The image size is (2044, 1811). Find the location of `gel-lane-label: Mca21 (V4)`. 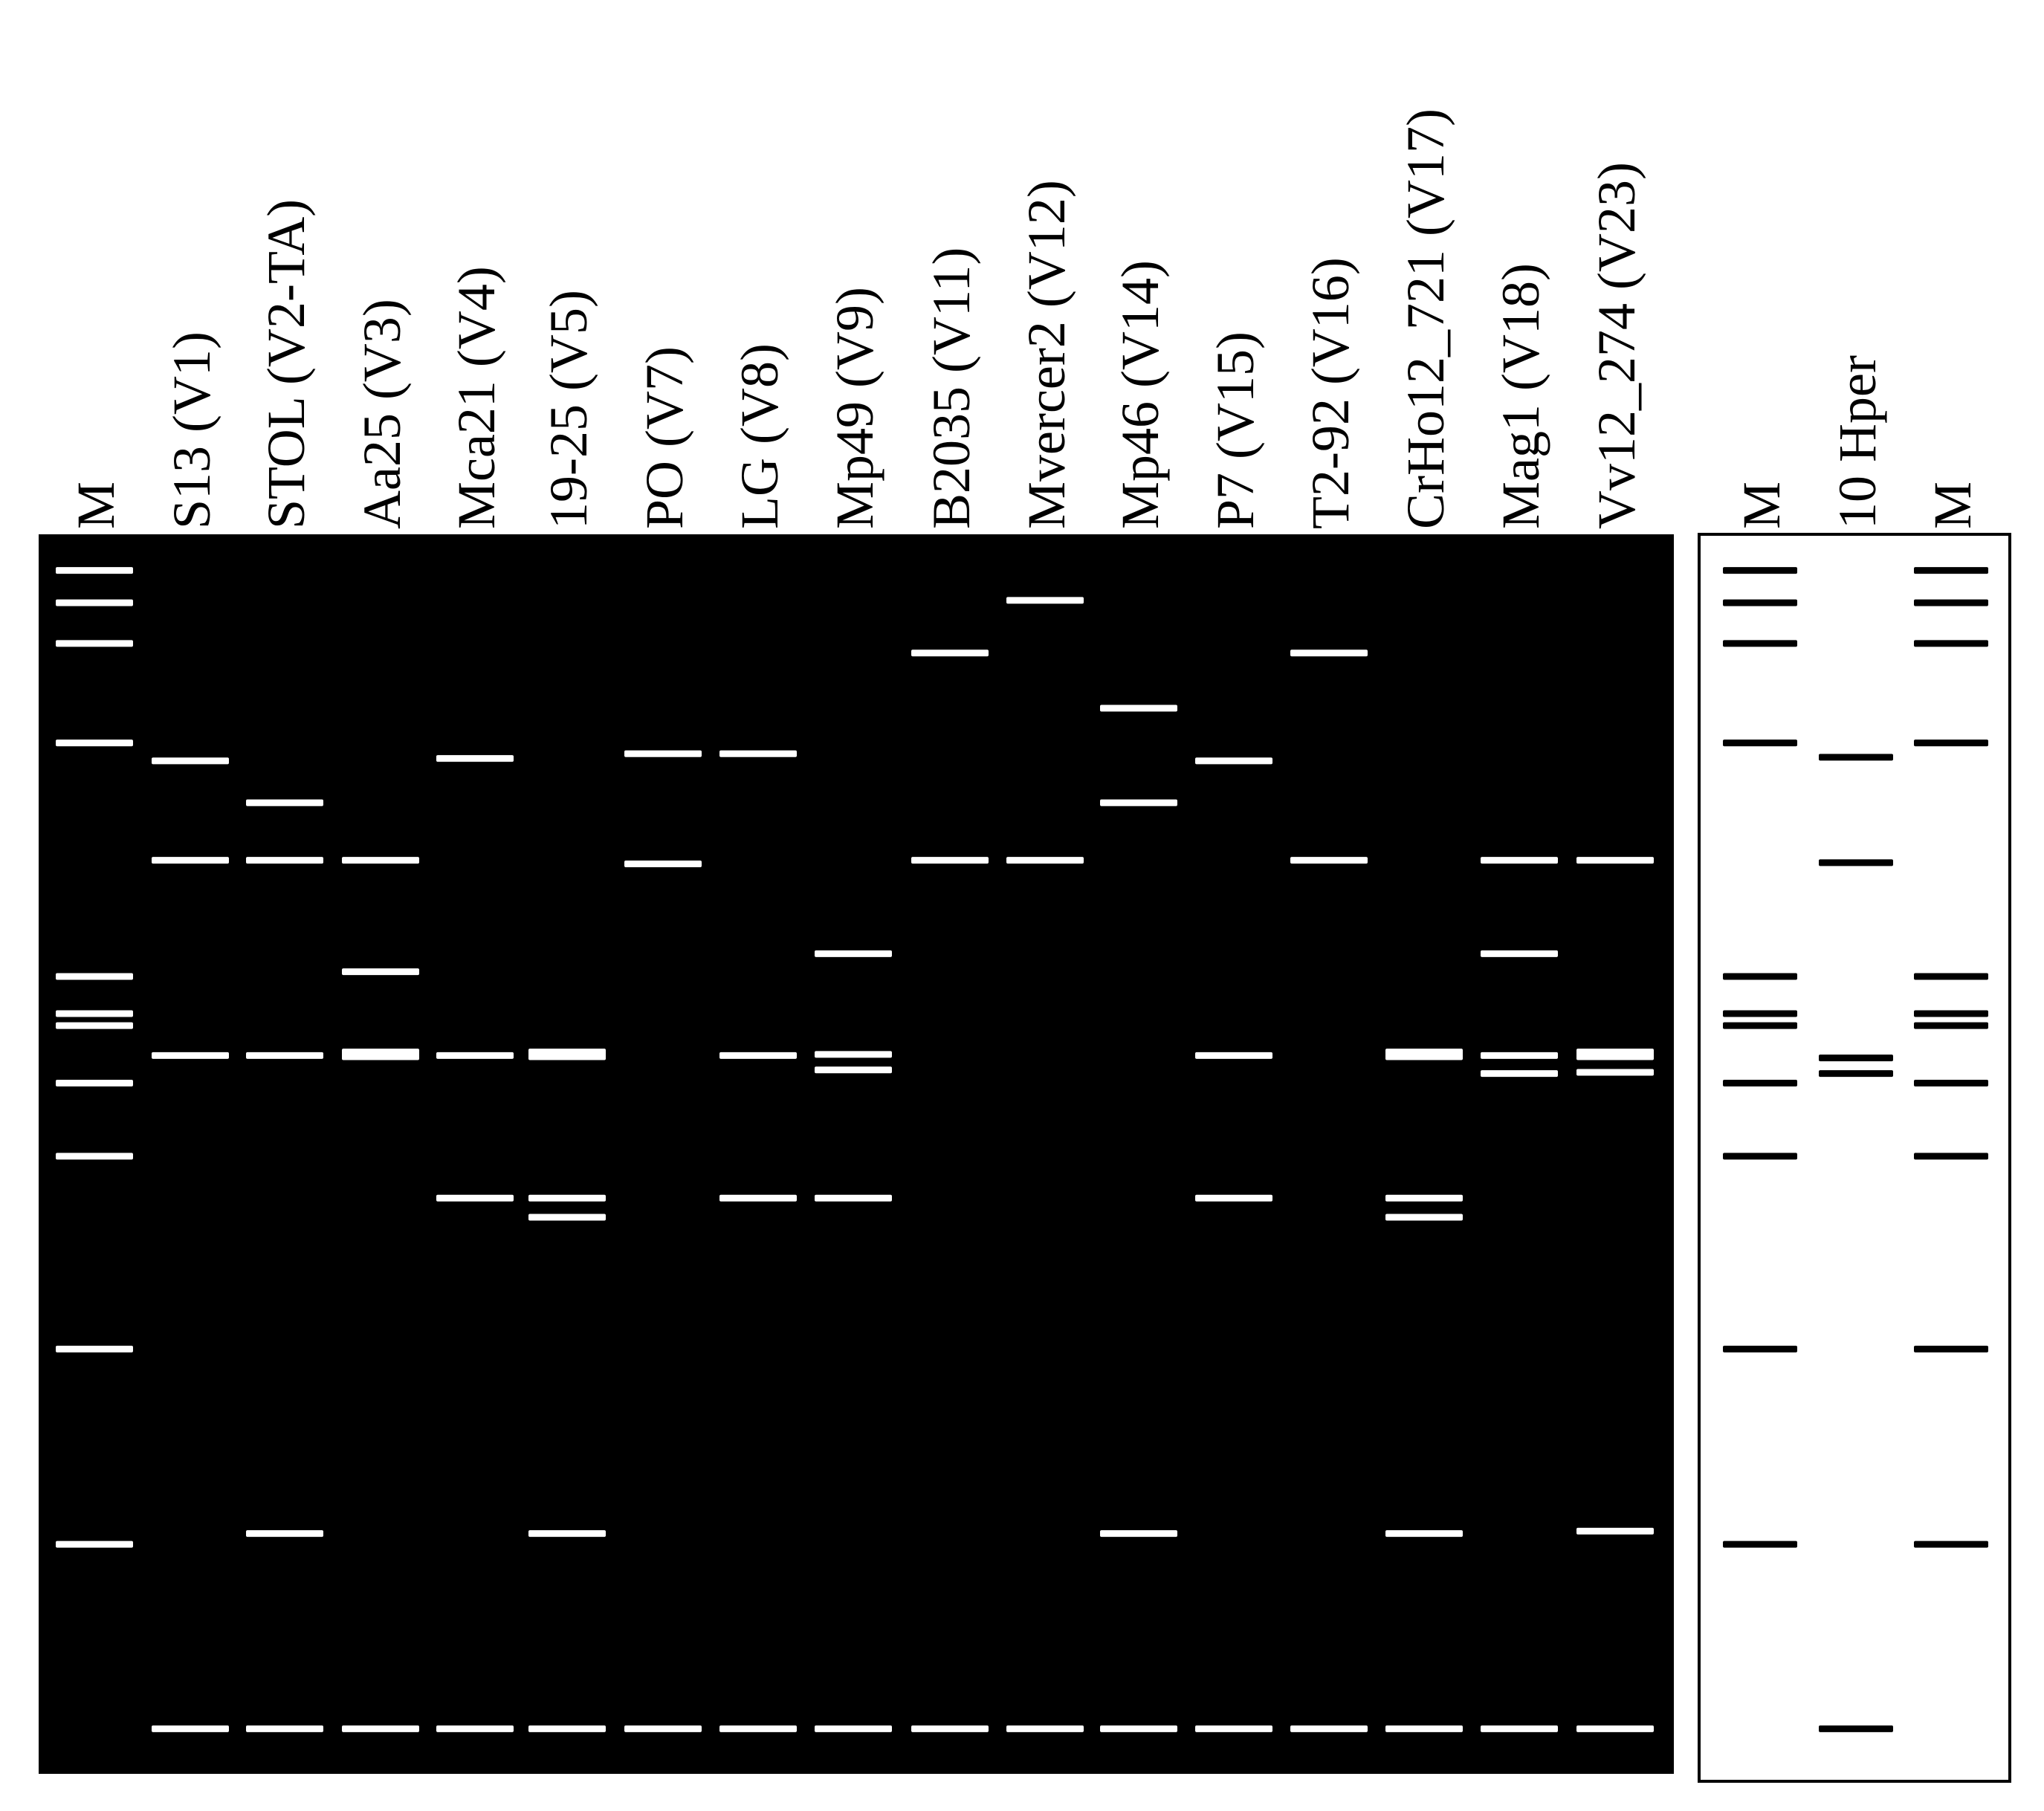

gel-lane-label: Mca21 (V4) is located at coordinates (477, 397).